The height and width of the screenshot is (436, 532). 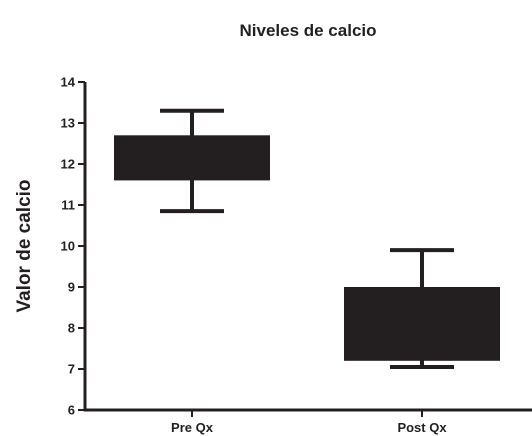 What do you see at coordinates (24, 245) in the screenshot?
I see `y-axis-label: Valor de calcio` at bounding box center [24, 245].